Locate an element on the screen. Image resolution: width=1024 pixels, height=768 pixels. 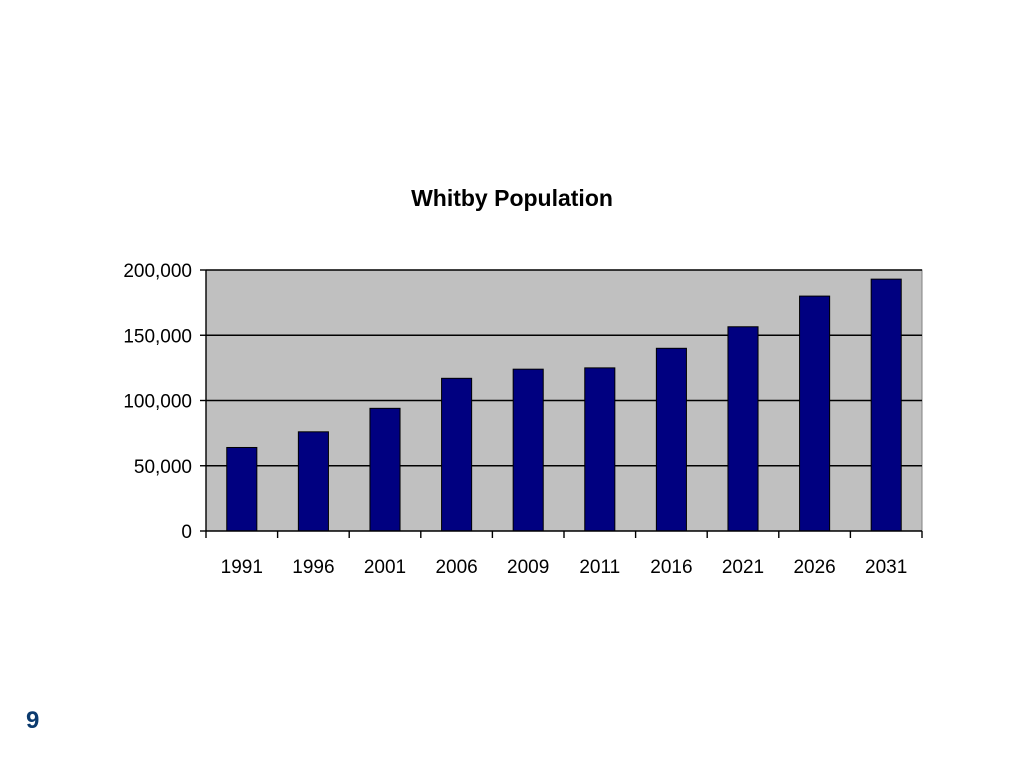
bar-2031 is located at coordinates (886, 405).